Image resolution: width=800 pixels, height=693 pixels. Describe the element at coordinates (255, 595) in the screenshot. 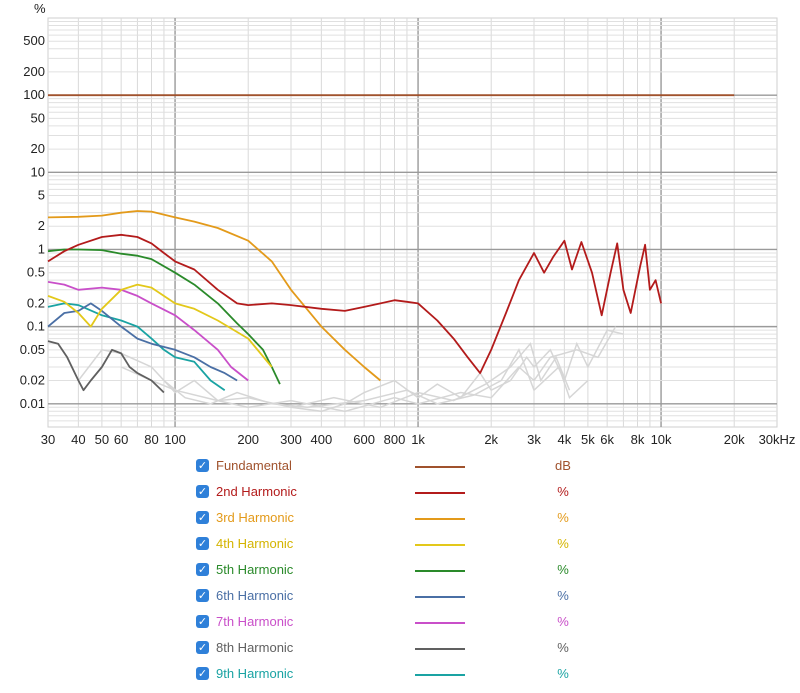

I see `legend-label: 6th Harmonic` at that location.